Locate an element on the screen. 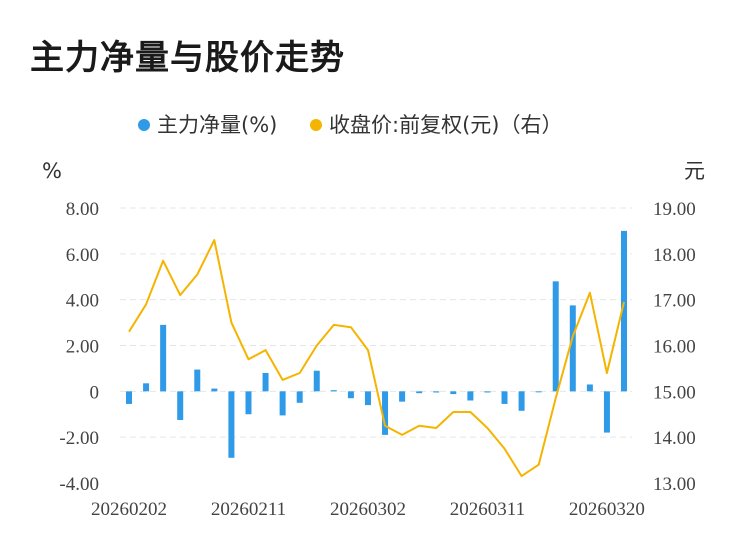 The image size is (750, 558). legend: 主力净量(%) 收盘价:前复权(元)（右） is located at coordinates (350, 125).